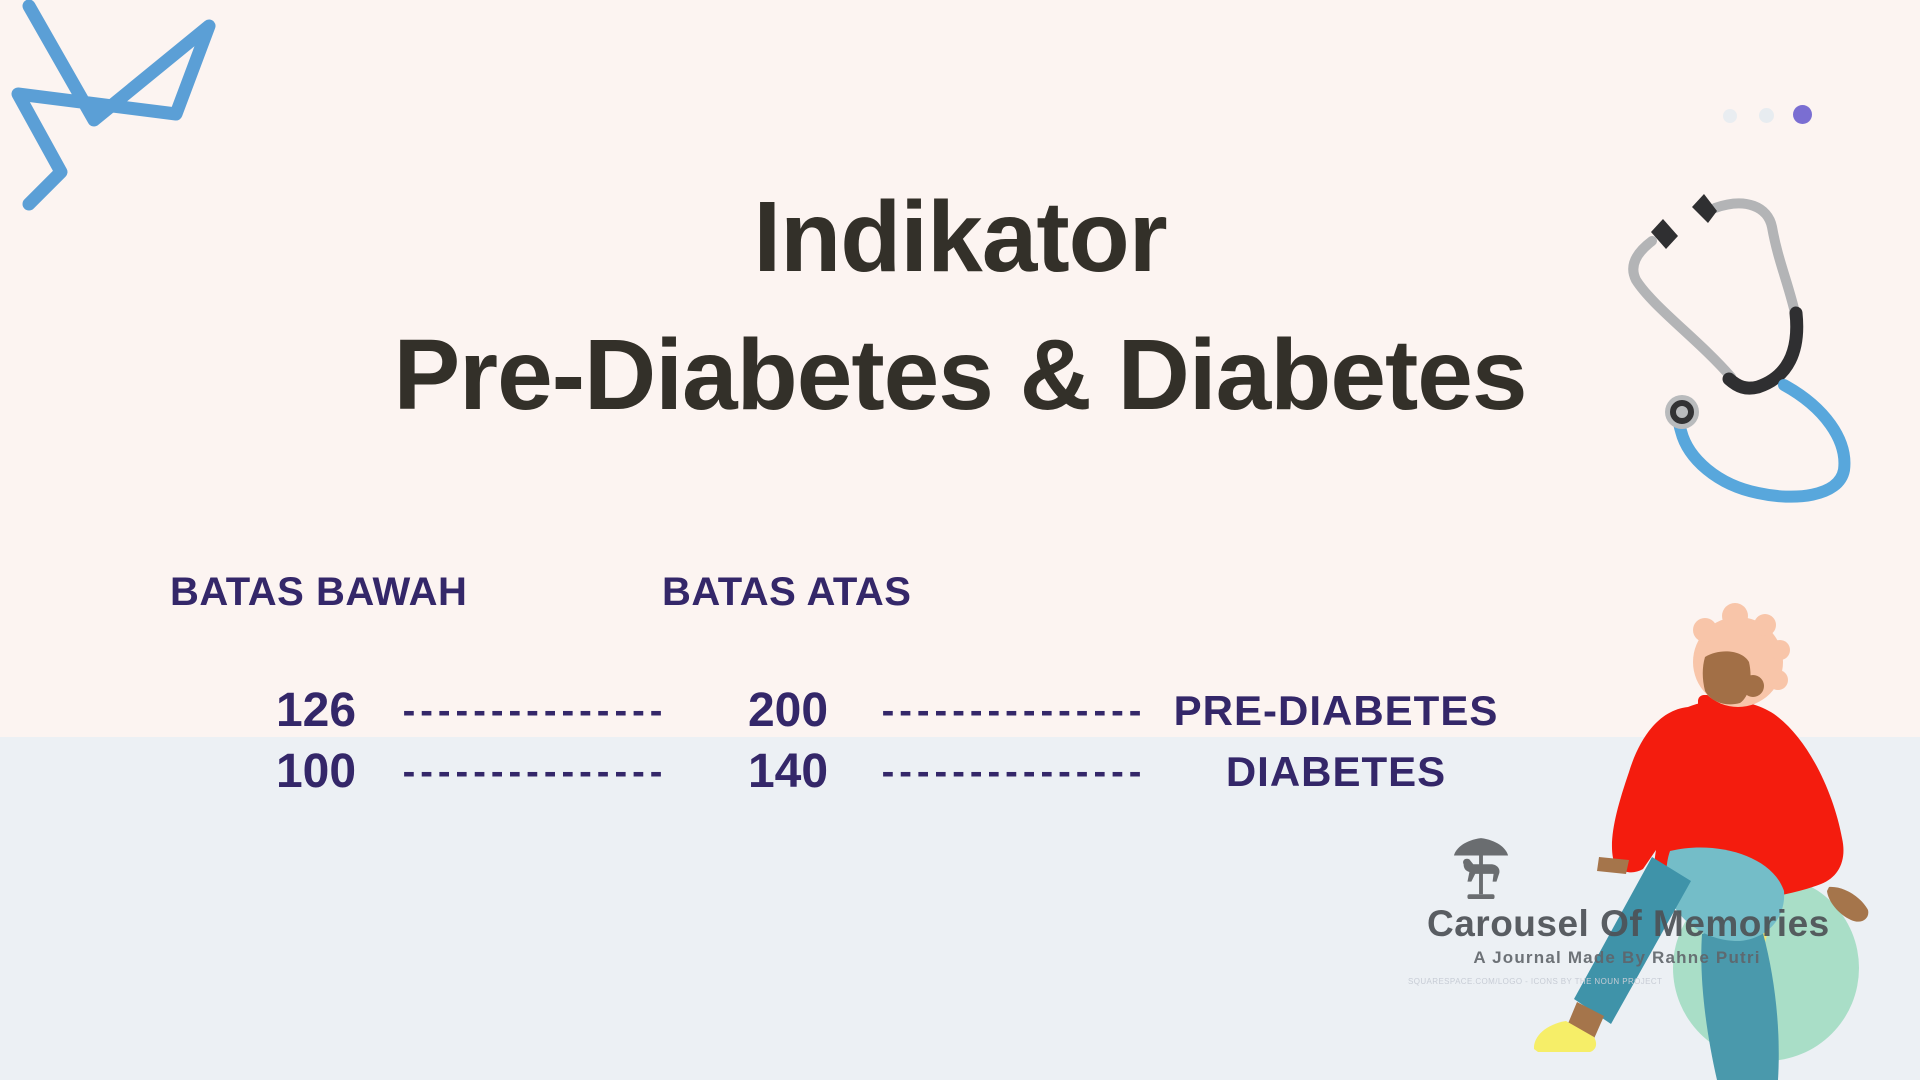  I want to click on person-right-hand, so click(1848, 904).